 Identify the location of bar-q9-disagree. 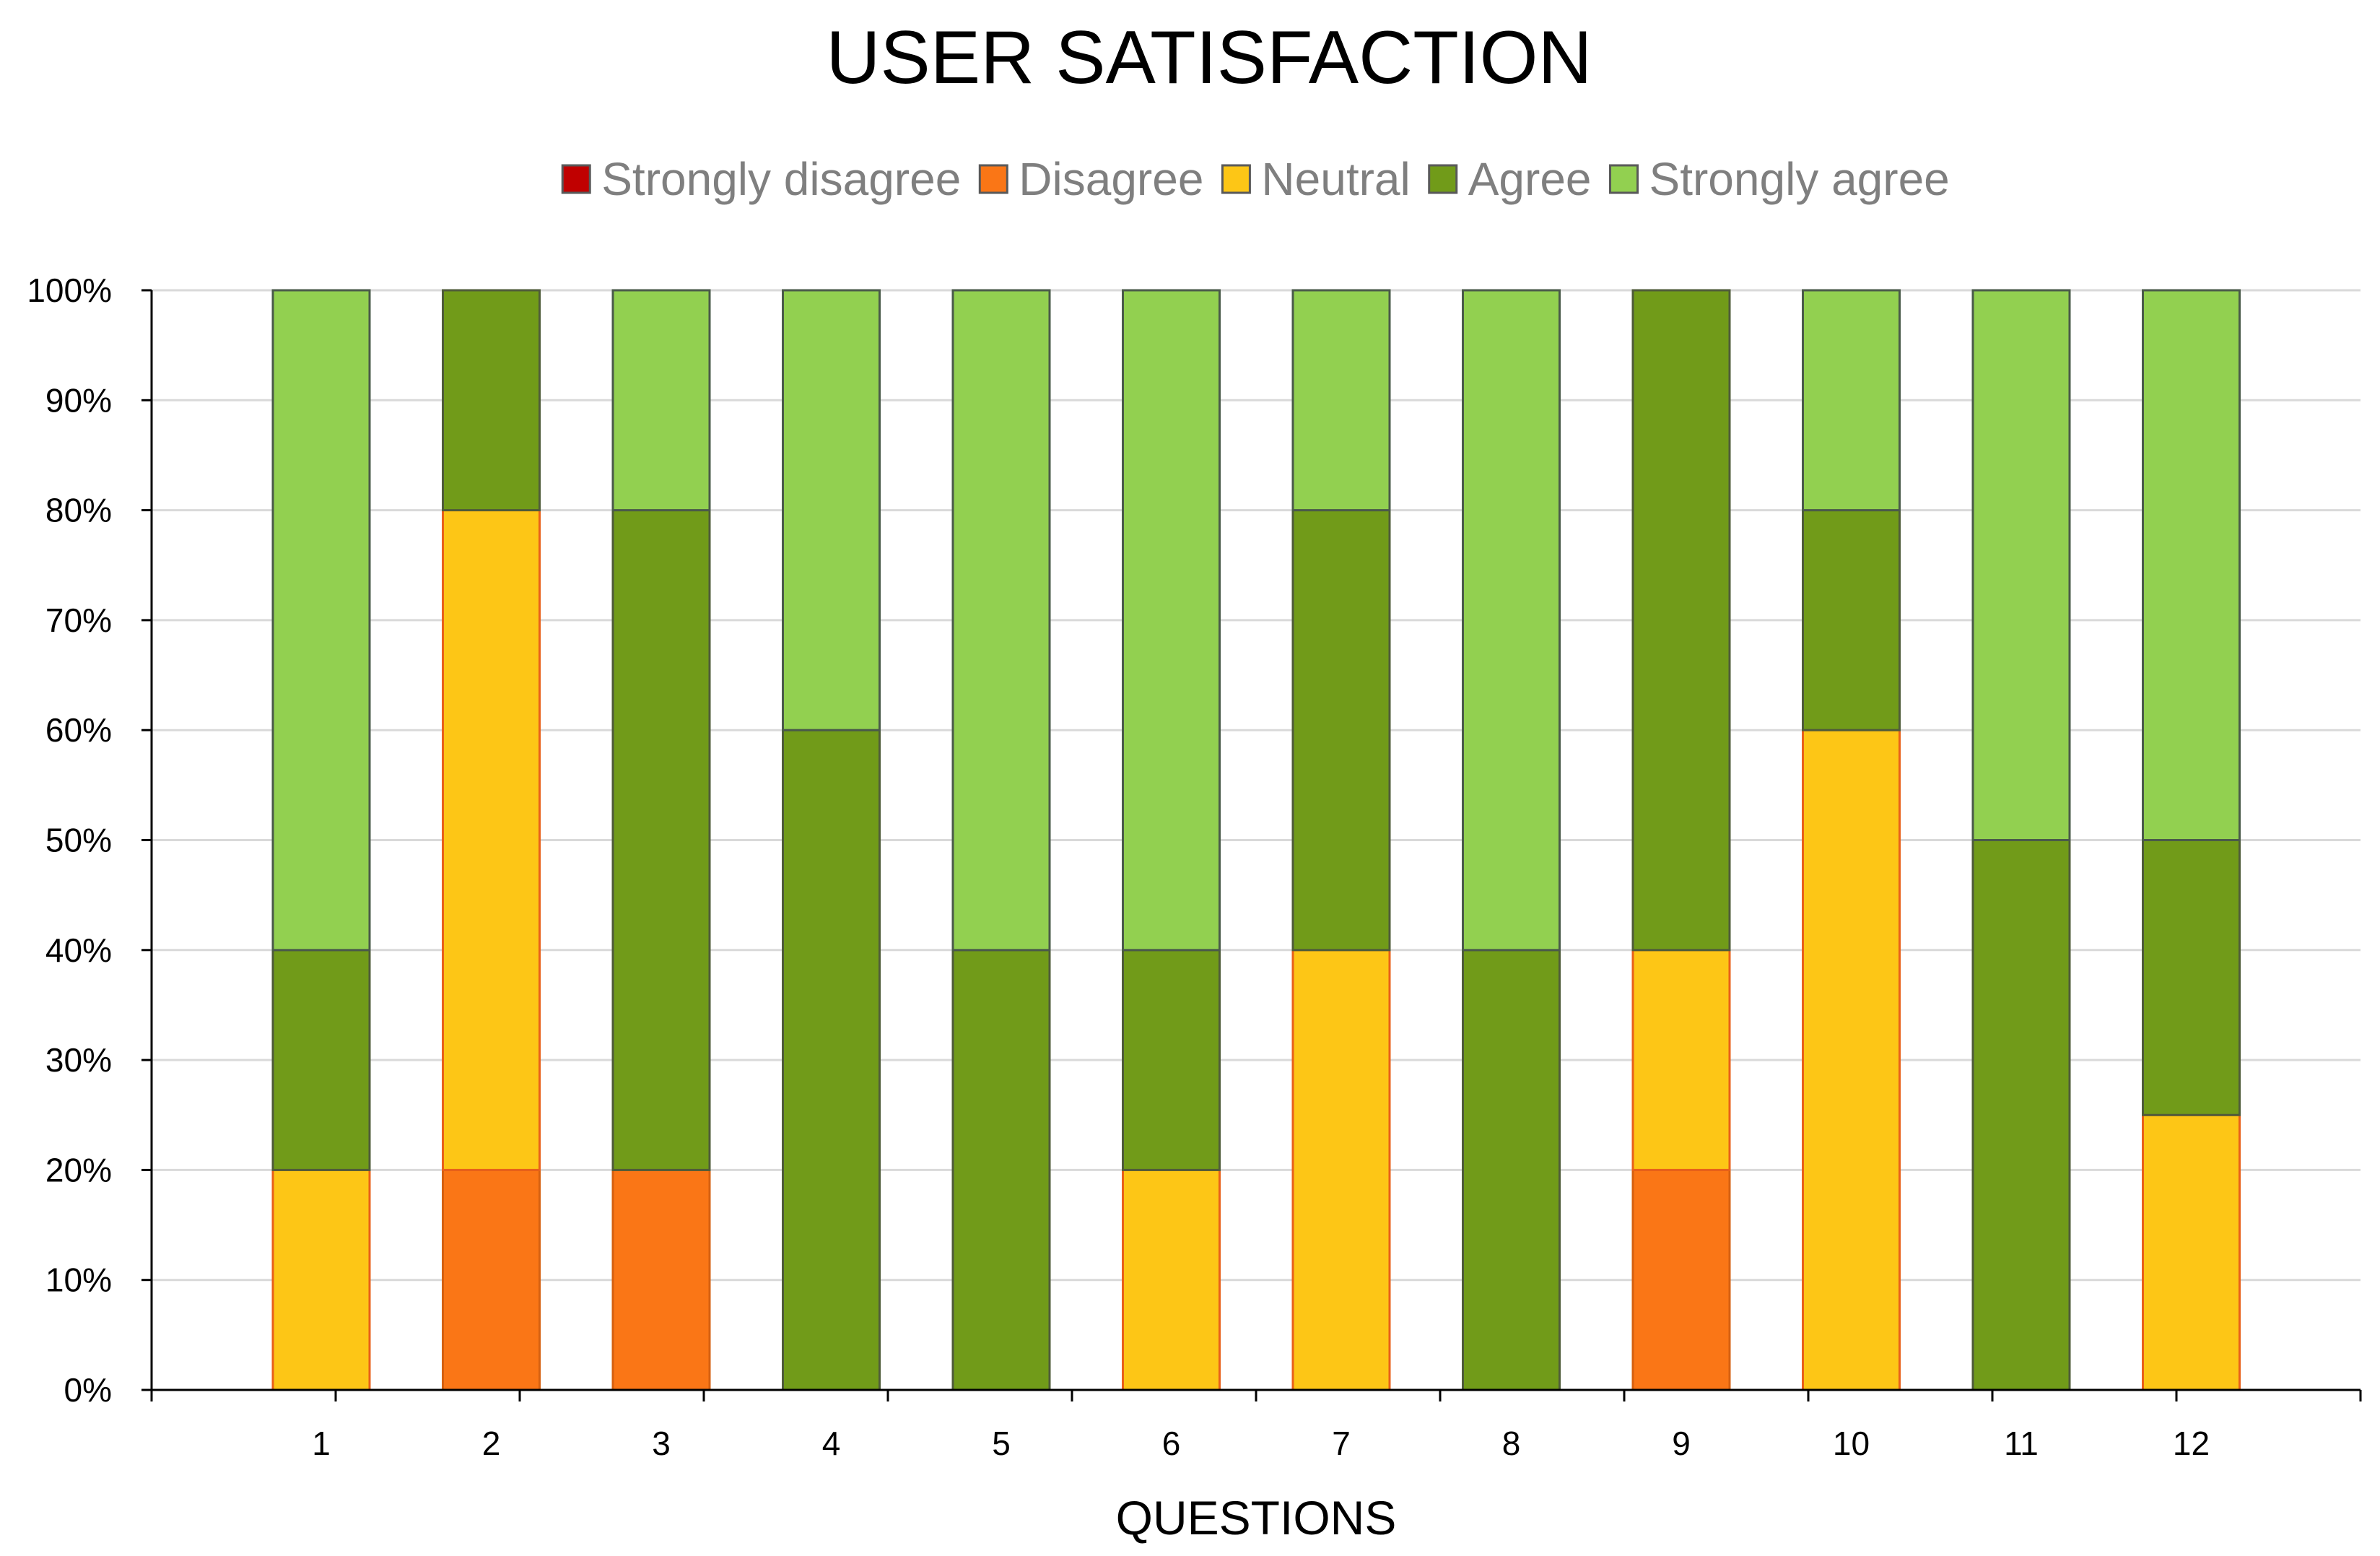
(1681, 1279).